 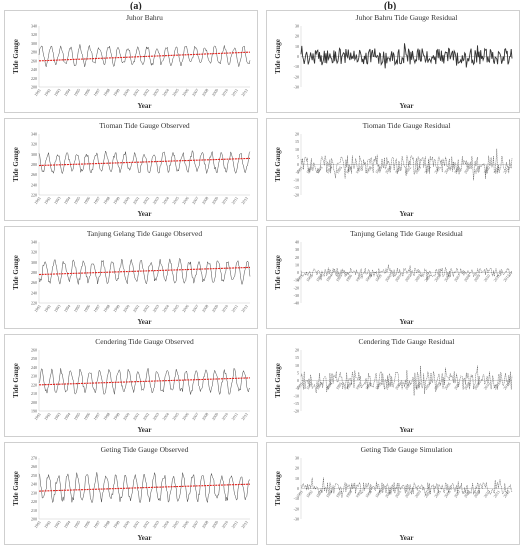 What do you see at coordinates (407, 17) in the screenshot?
I see `chart-title: Juhor Bahru Tide Gauge Residual` at bounding box center [407, 17].